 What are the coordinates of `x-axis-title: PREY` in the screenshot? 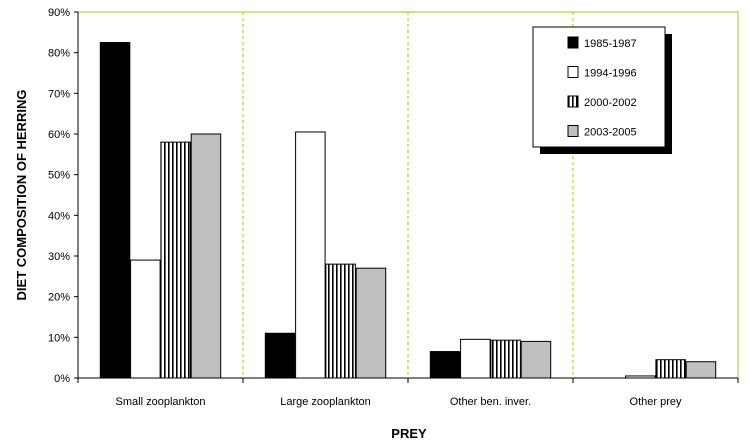 It's located at (409, 433).